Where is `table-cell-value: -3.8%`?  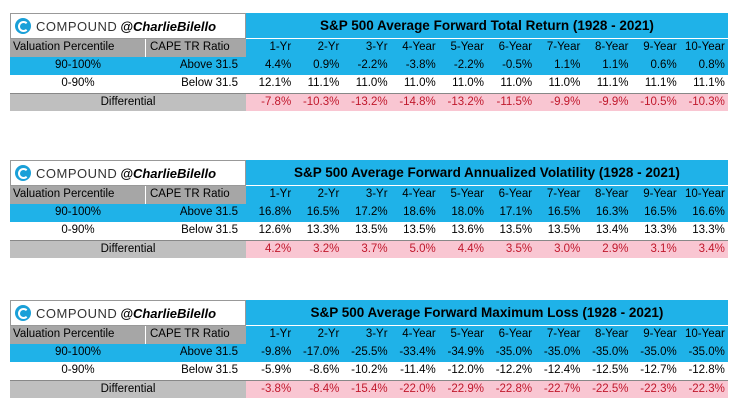 table-cell-value: -3.8% is located at coordinates (414, 66).